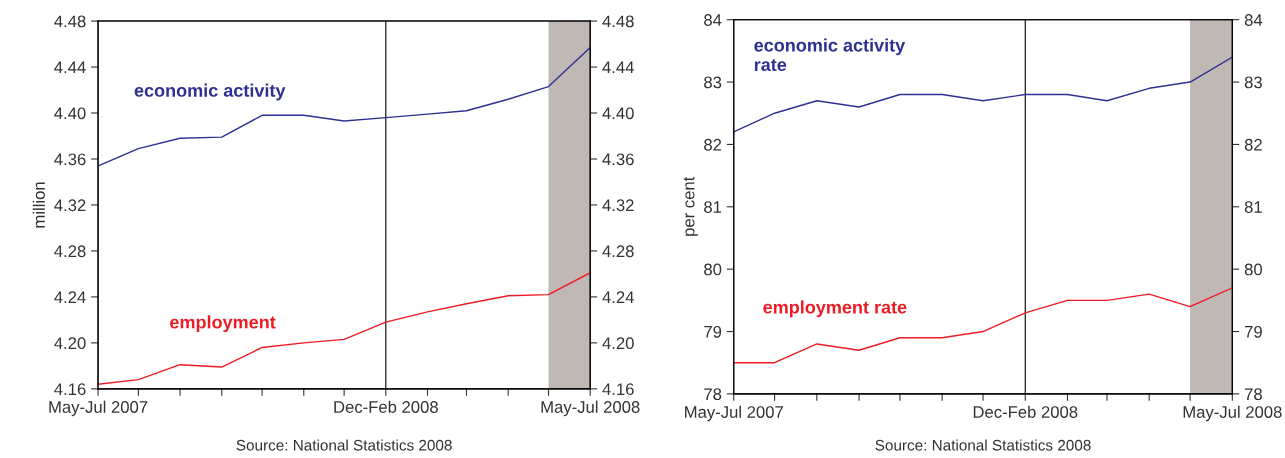 This screenshot has width=1285, height=458. Describe the element at coordinates (70, 297) in the screenshot. I see `y-tick-label: 4.24` at that location.